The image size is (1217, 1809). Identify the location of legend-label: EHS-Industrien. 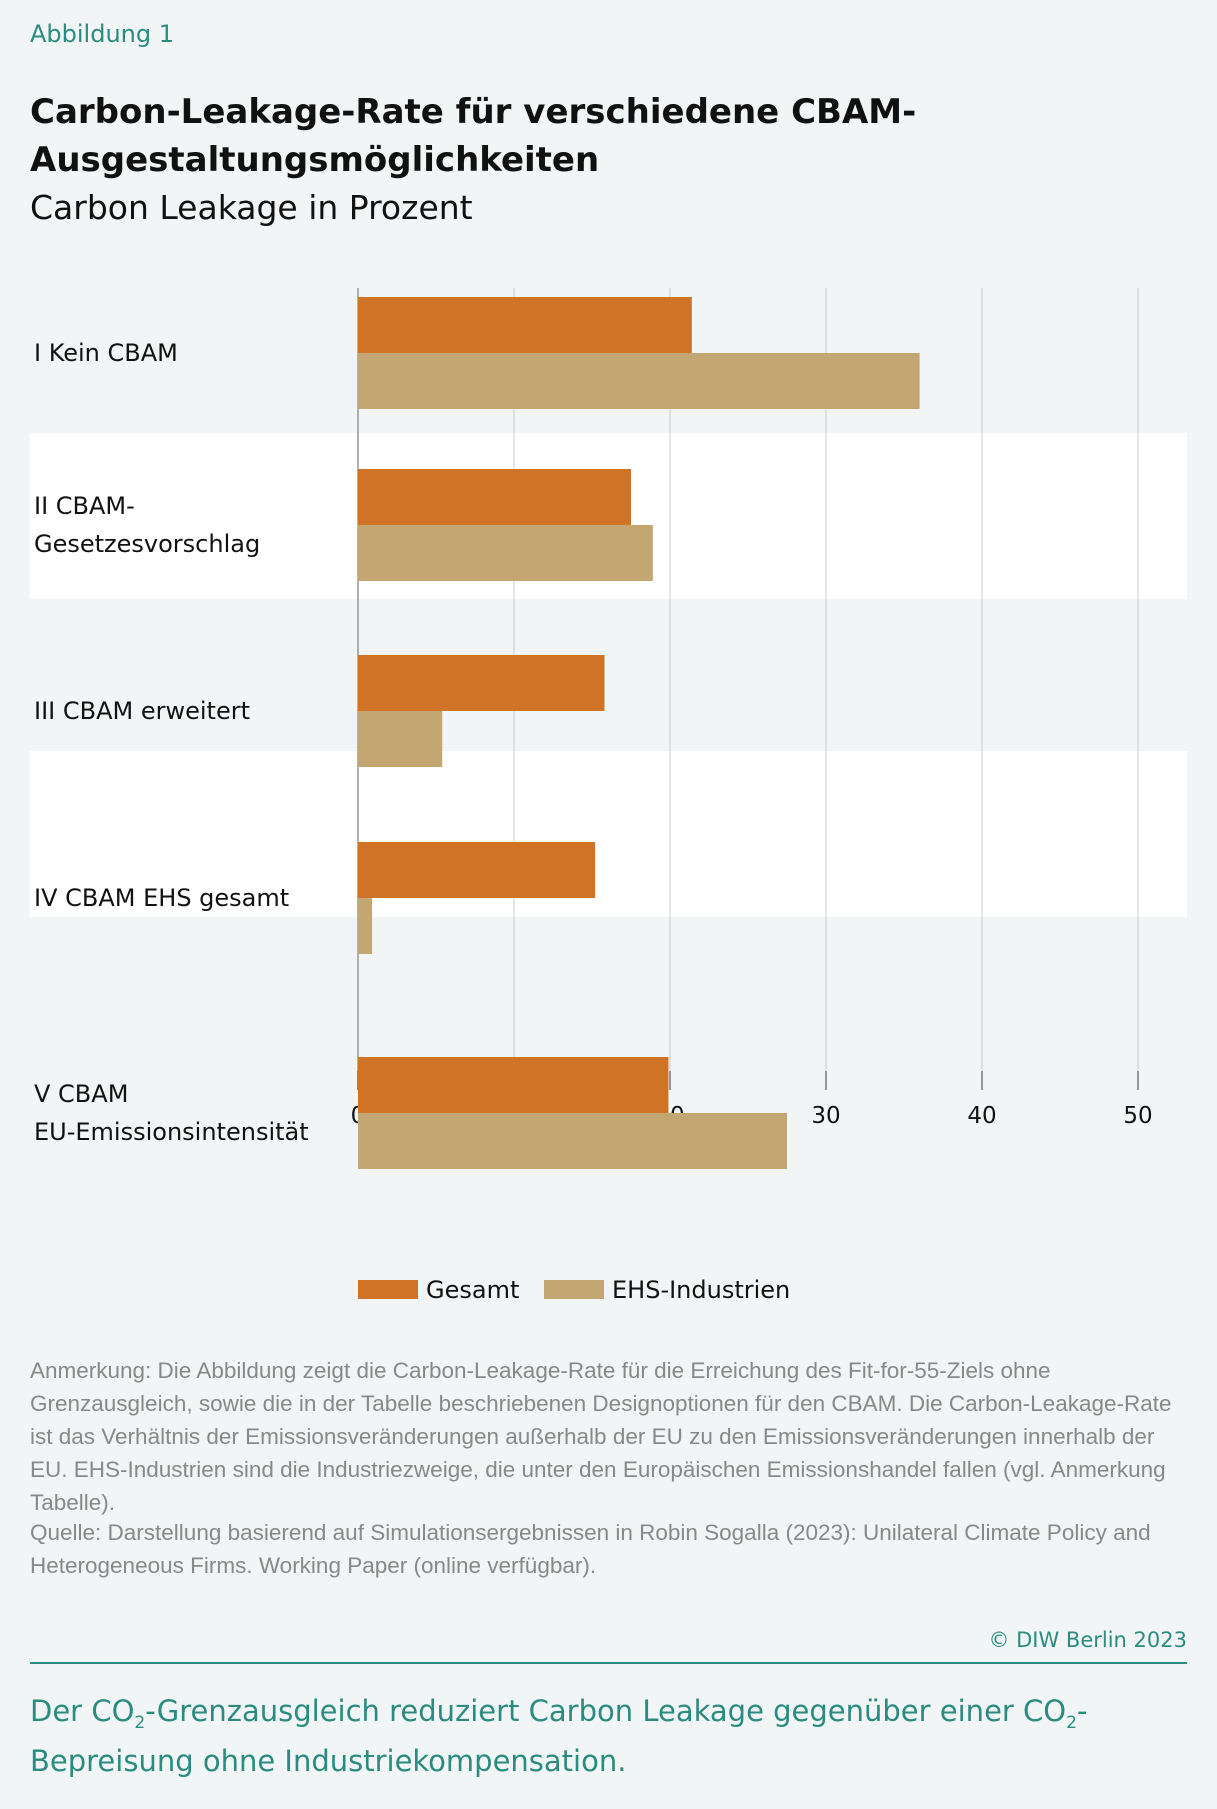
(701, 1290).